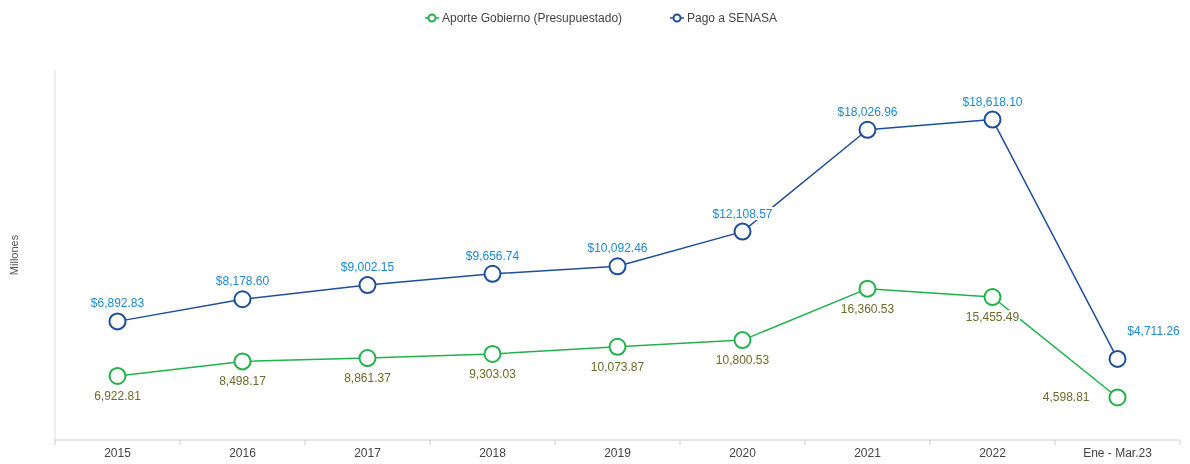 The image size is (1190, 464). I want to click on x-tick-label: 2019, so click(618, 453).